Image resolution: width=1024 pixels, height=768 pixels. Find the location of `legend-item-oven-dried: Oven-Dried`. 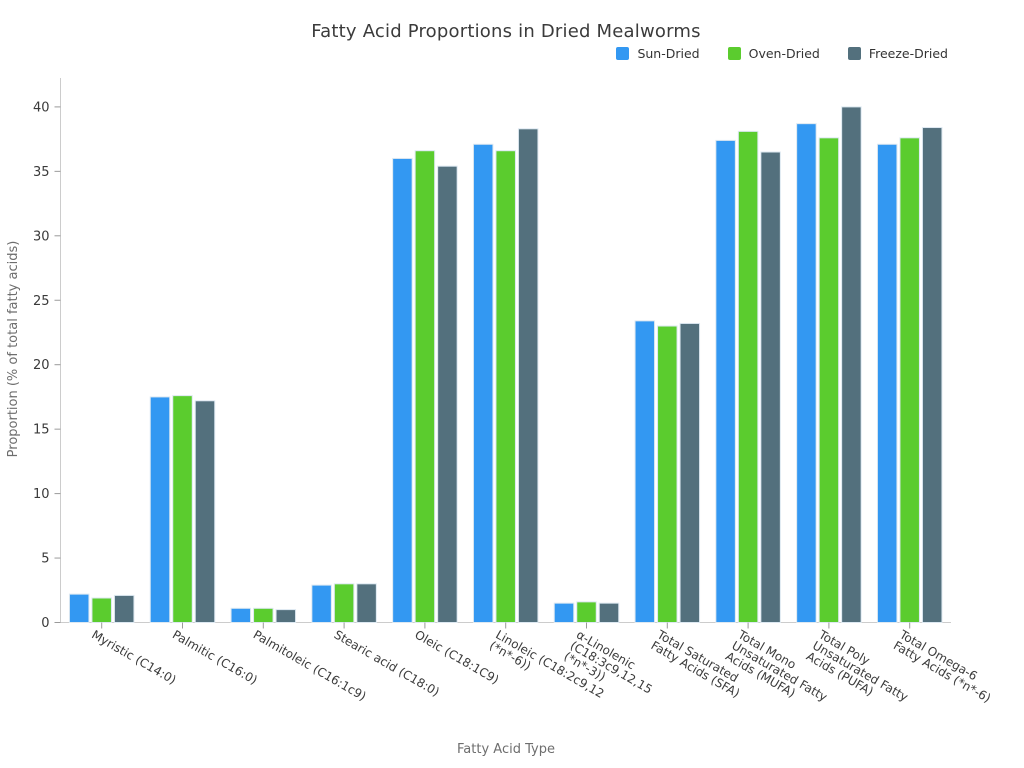

legend-item-oven-dried: Oven-Dried is located at coordinates (773, 53).